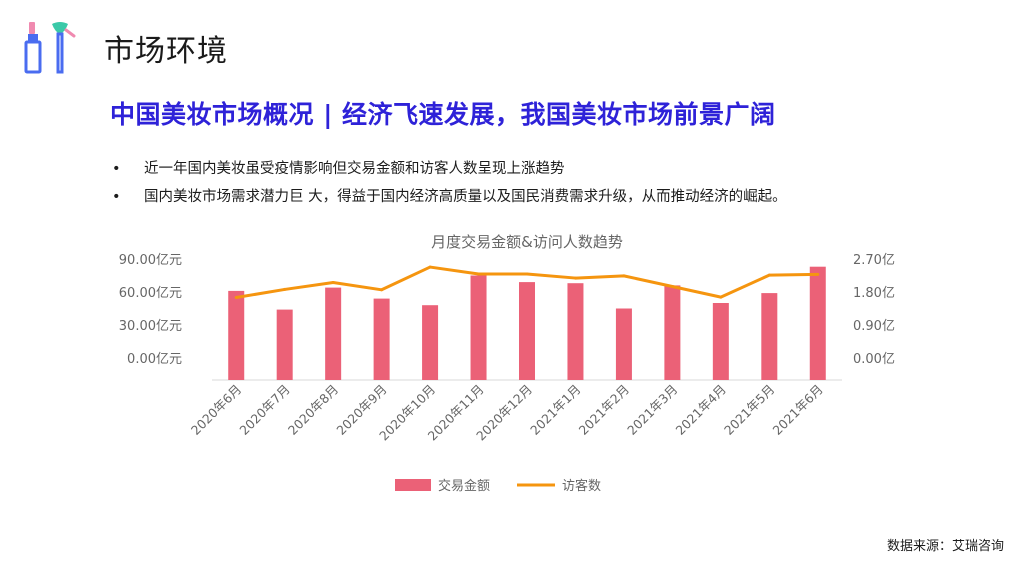 This screenshot has width=1024, height=576. What do you see at coordinates (527, 242) in the screenshot?
I see `chart-title: 月度交易金额&访问人数趋势` at bounding box center [527, 242].